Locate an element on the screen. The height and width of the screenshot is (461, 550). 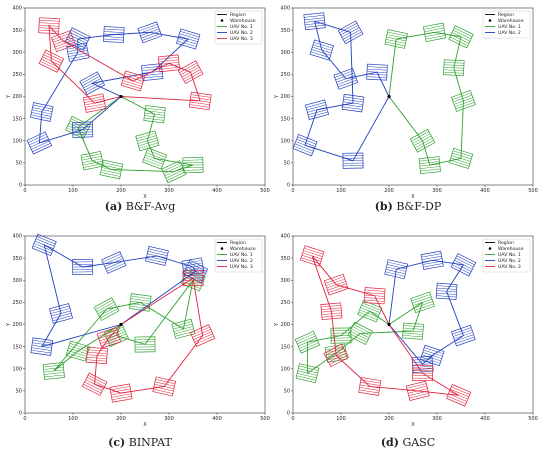
caption-letter: (b) is located at coordinates (384, 206).